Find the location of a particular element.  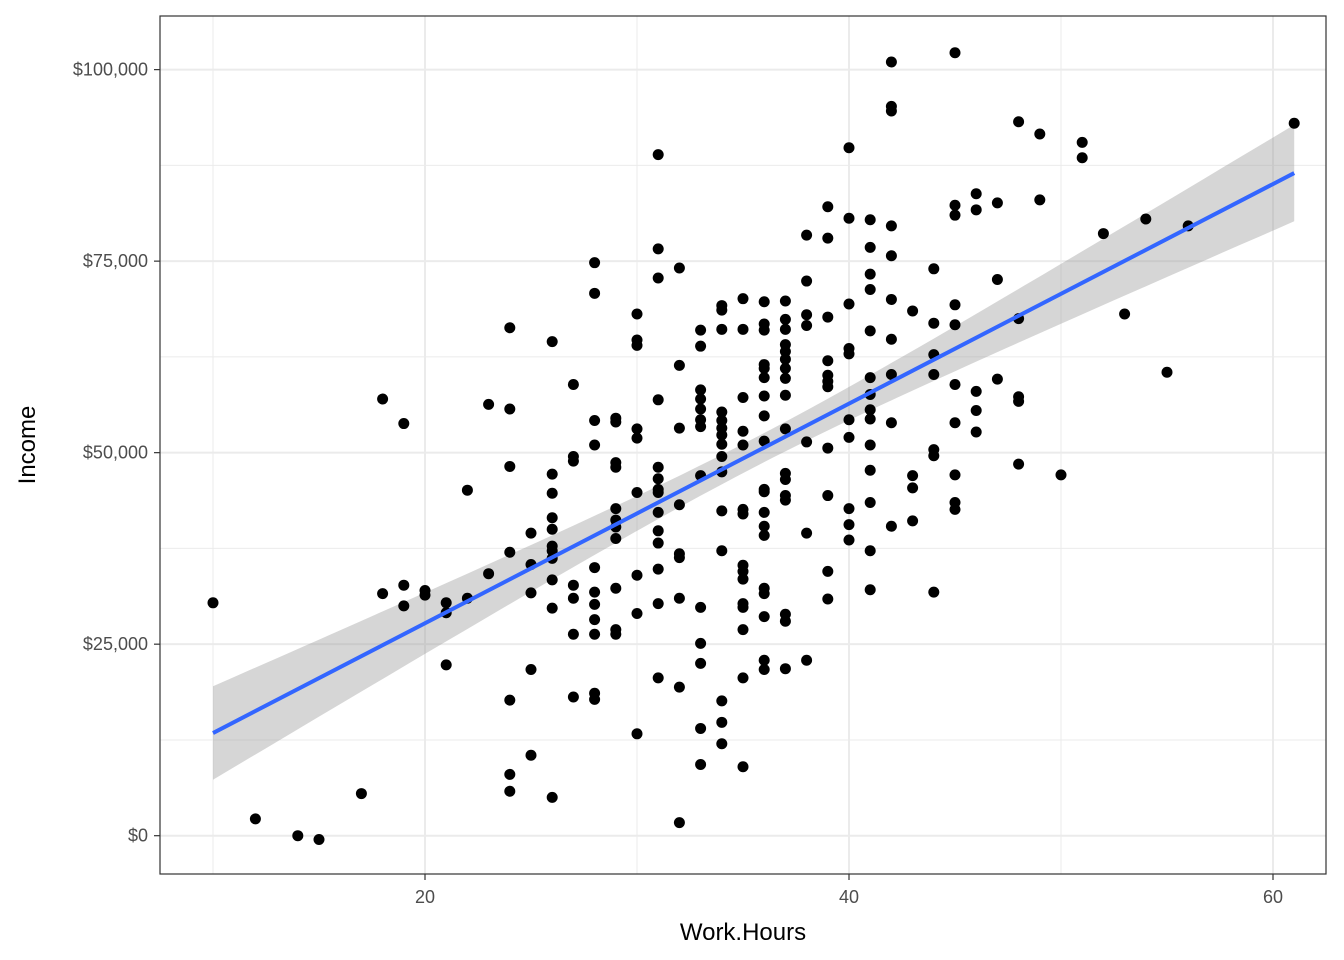

y-tick-label: $50,000 is located at coordinates (115, 453).